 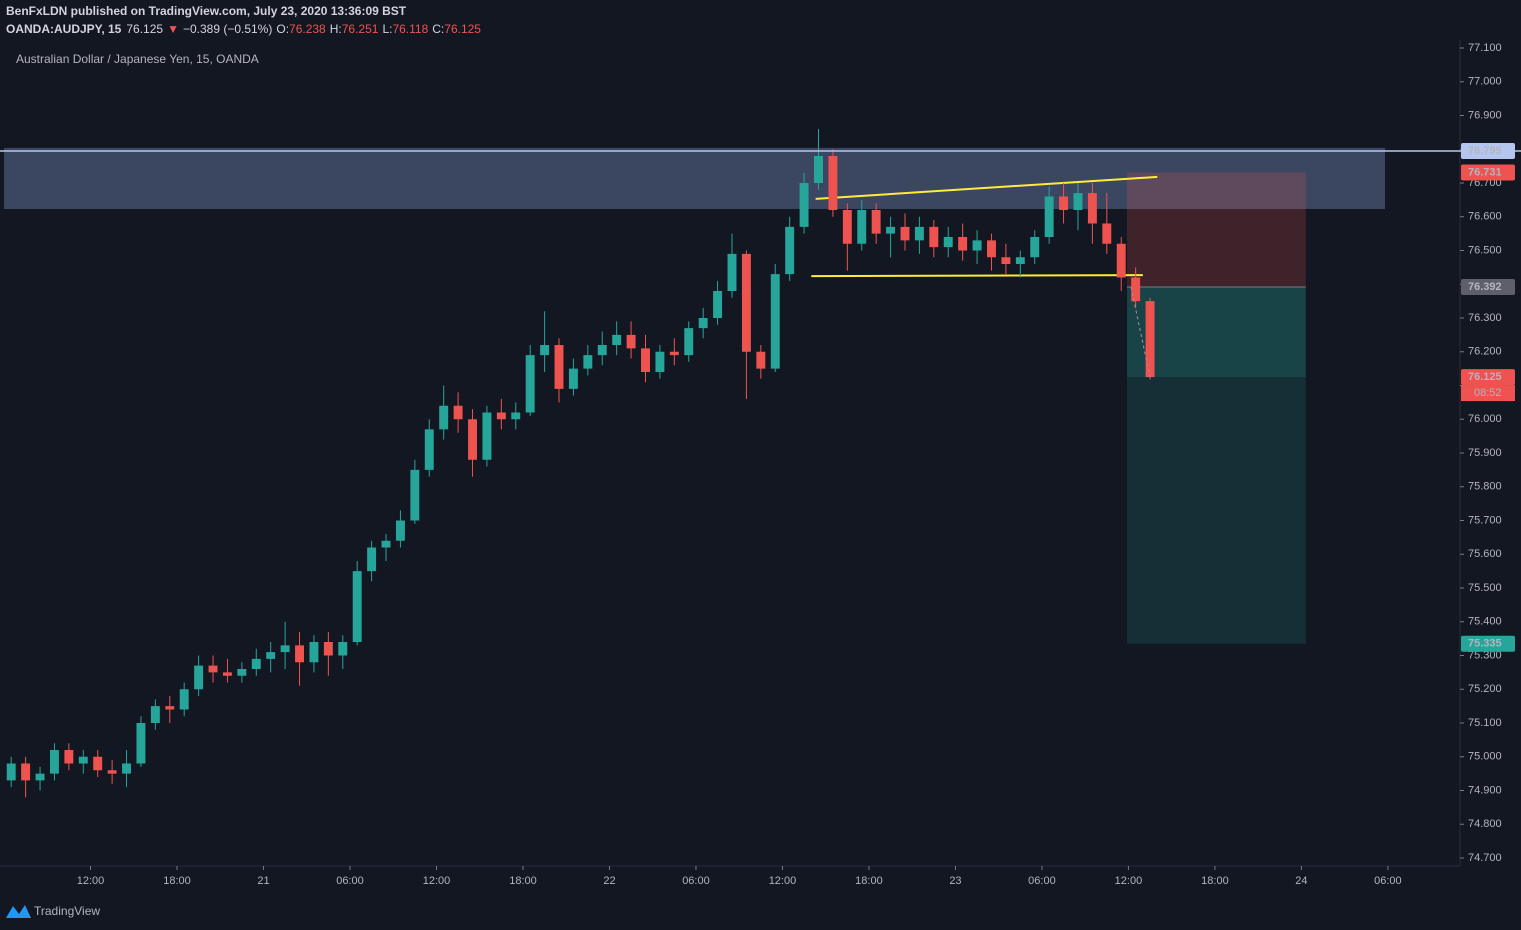 I want to click on y-tick-label: 76.300, so click(x=1485, y=318).